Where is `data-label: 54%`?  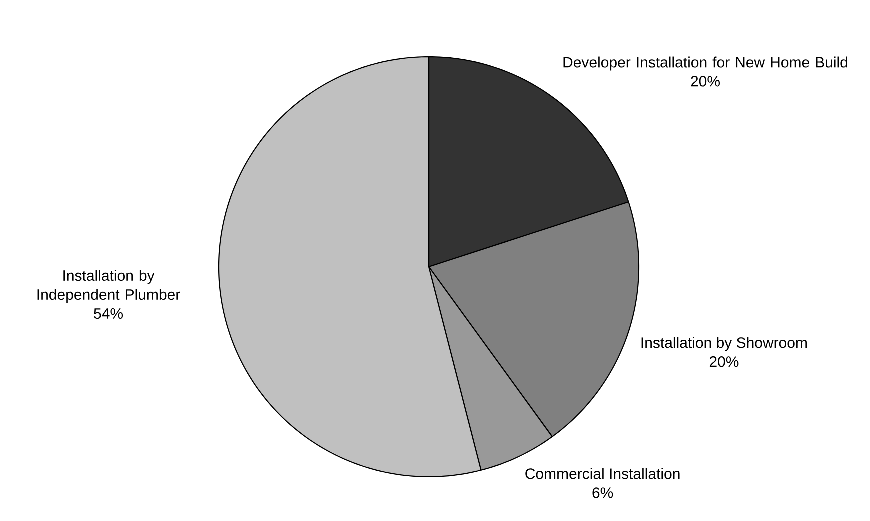
data-label: 54% is located at coordinates (109, 314).